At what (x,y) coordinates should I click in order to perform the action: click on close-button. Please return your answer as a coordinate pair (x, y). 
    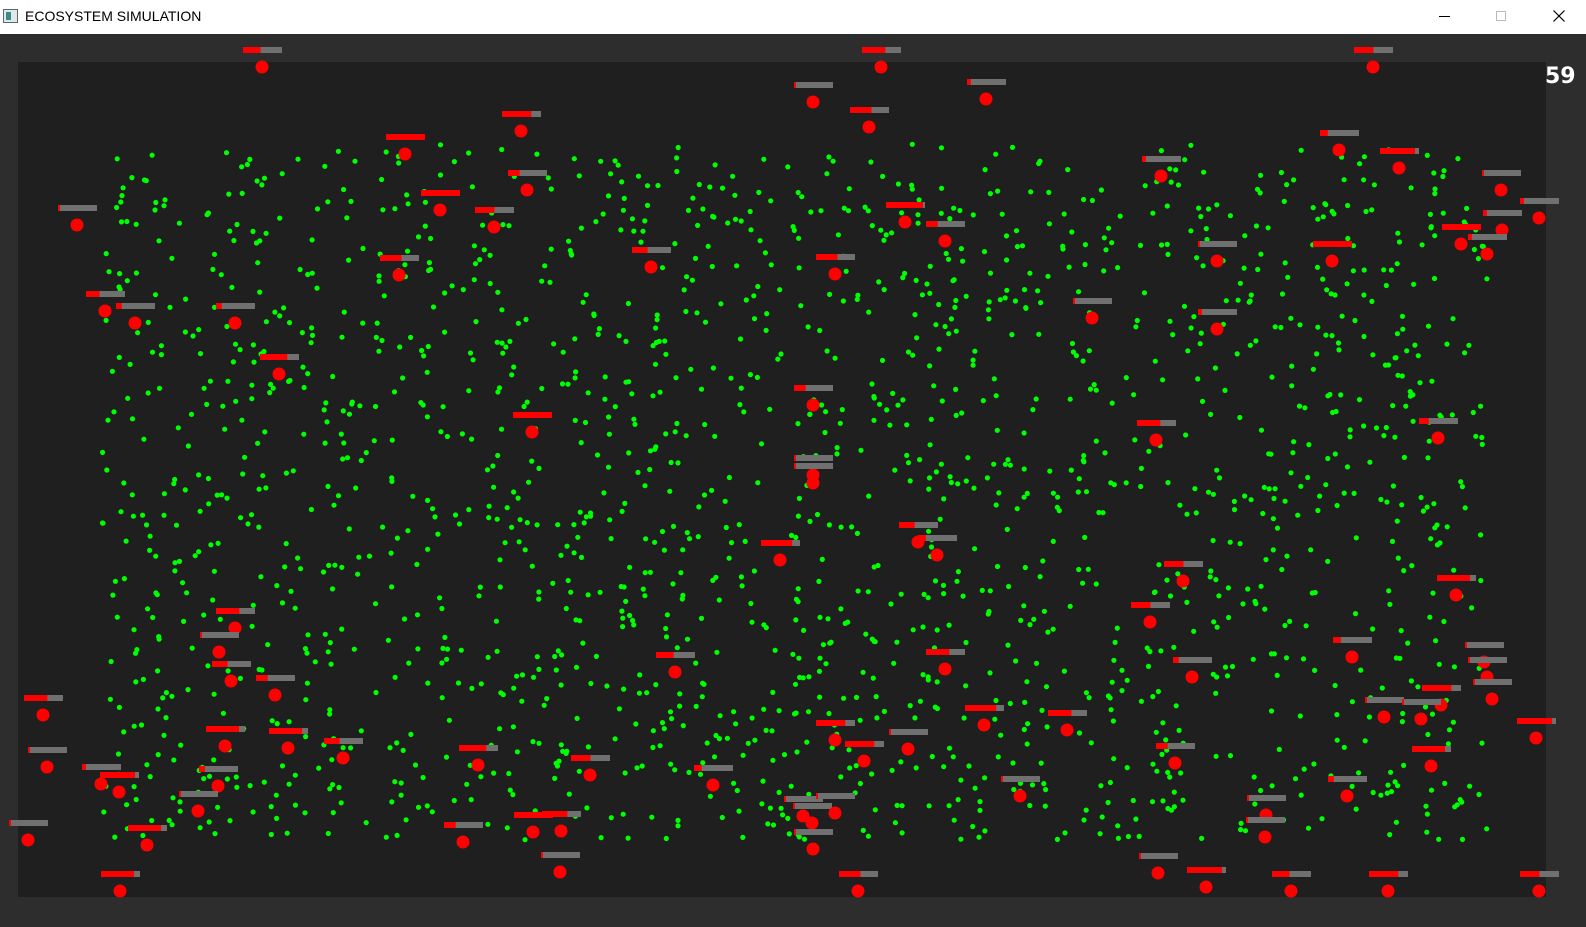
    Looking at the image, I should click on (1559, 16).